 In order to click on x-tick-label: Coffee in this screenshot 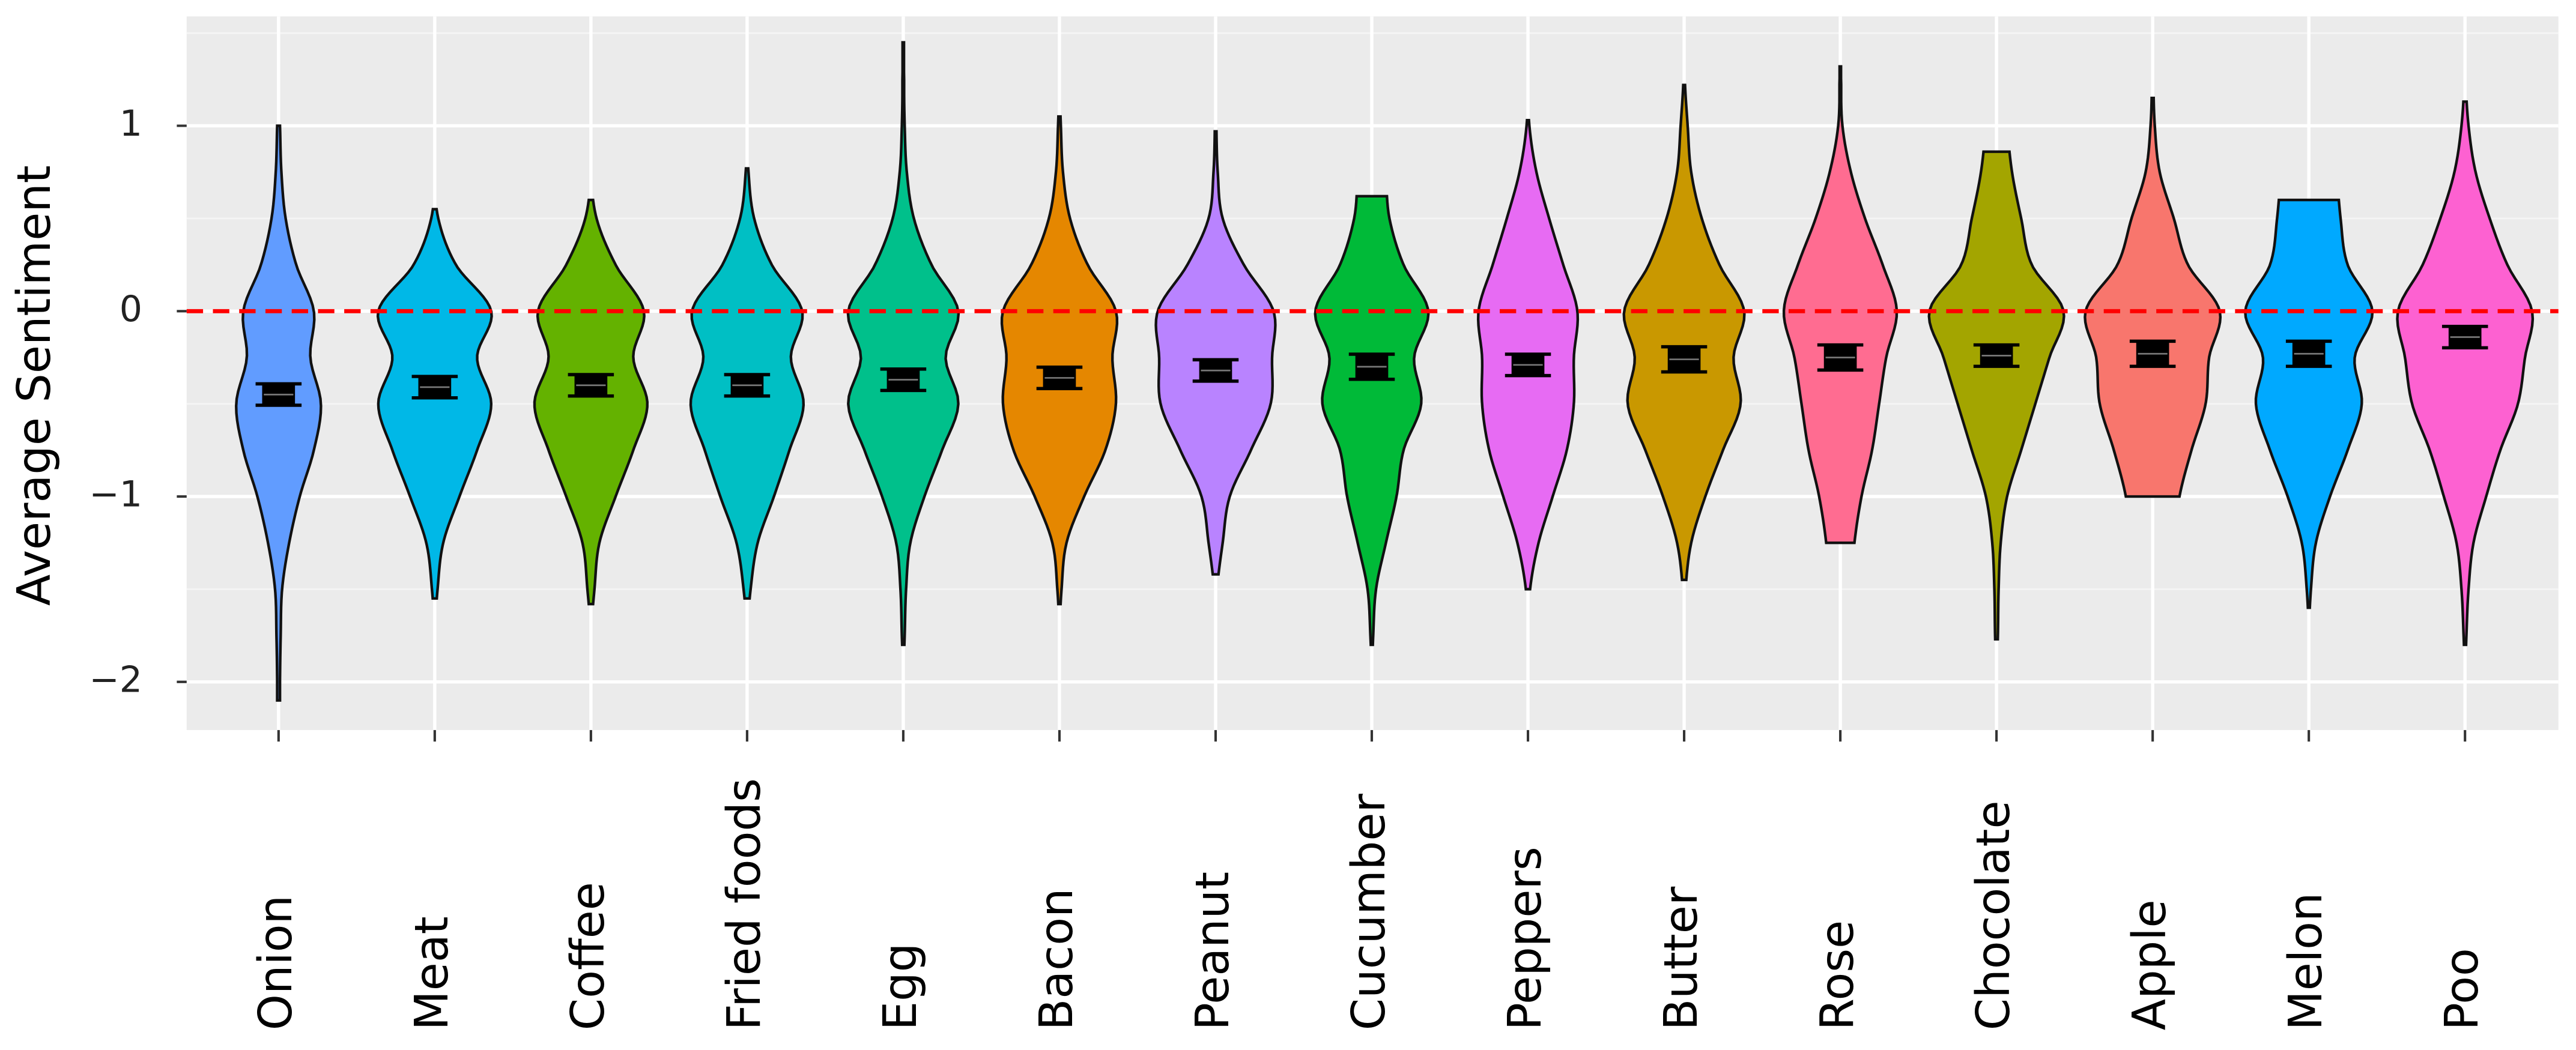, I will do `click(588, 956)`.